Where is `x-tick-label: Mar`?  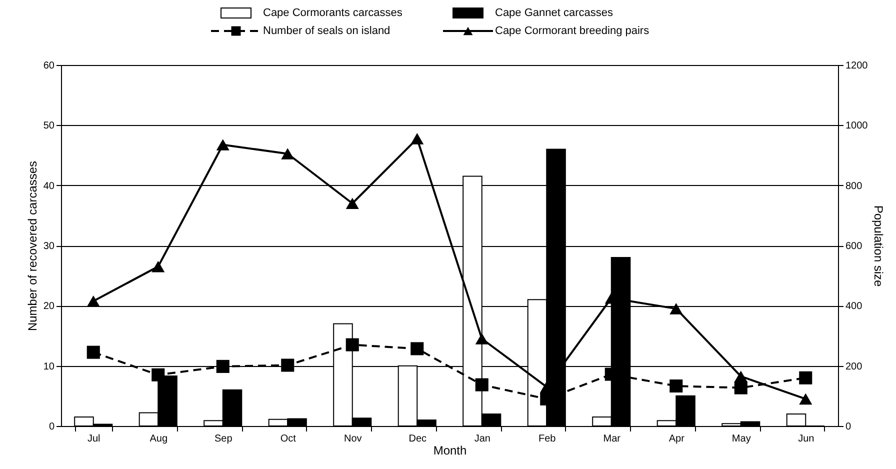 x-tick-label: Mar is located at coordinates (612, 439).